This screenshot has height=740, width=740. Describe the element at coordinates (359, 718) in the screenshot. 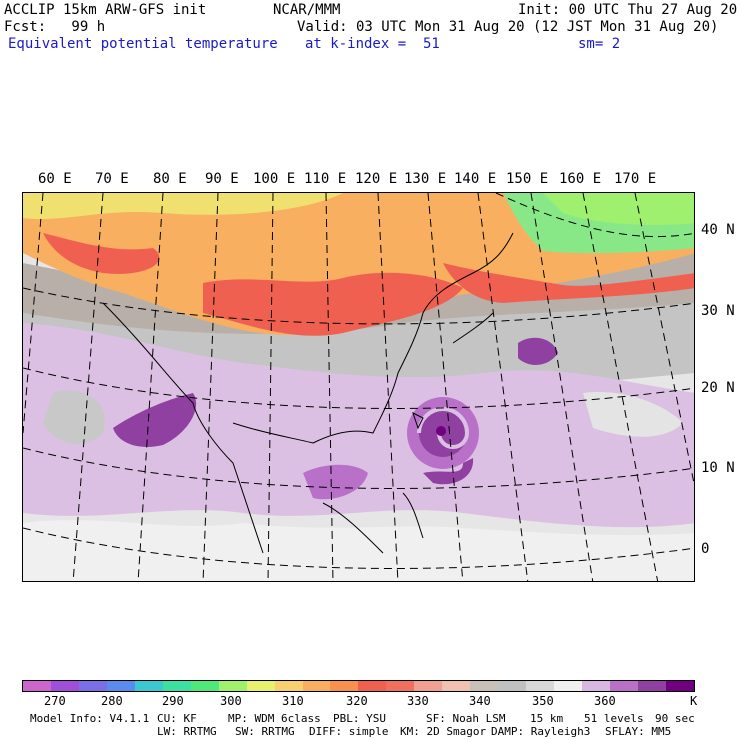

I see `footer-pbl: PBL: YSU` at that location.